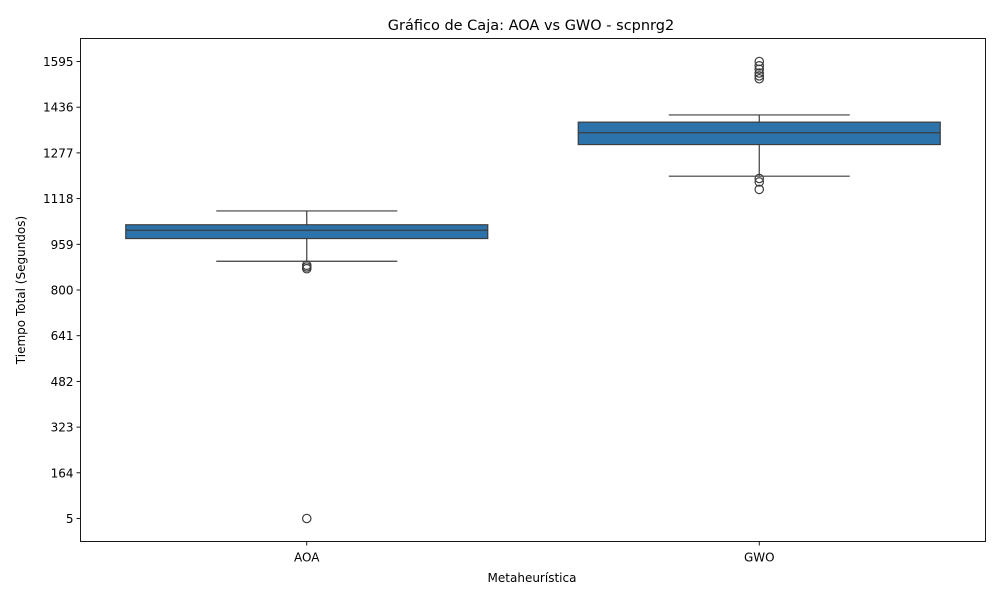  I want to click on y-tick-label: 800, so click(62, 291).